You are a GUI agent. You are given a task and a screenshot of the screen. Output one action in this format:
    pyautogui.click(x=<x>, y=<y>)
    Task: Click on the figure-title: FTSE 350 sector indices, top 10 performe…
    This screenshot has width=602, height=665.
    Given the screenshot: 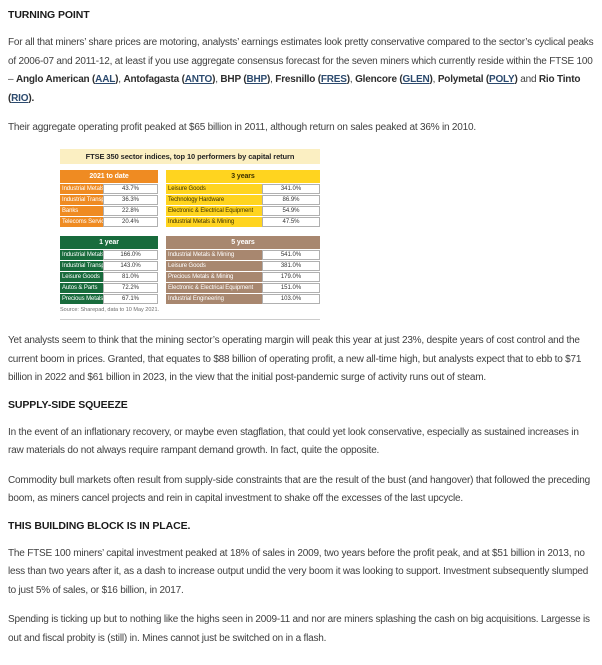 What is the action you would take?
    pyautogui.click(x=190, y=156)
    